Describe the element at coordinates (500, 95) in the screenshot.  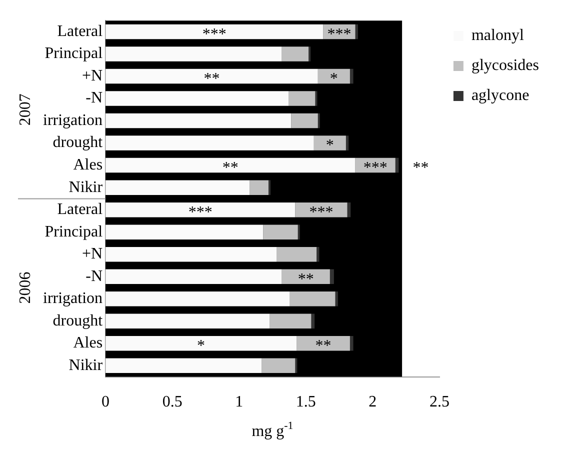
I see `legend-label: aglycone` at that location.